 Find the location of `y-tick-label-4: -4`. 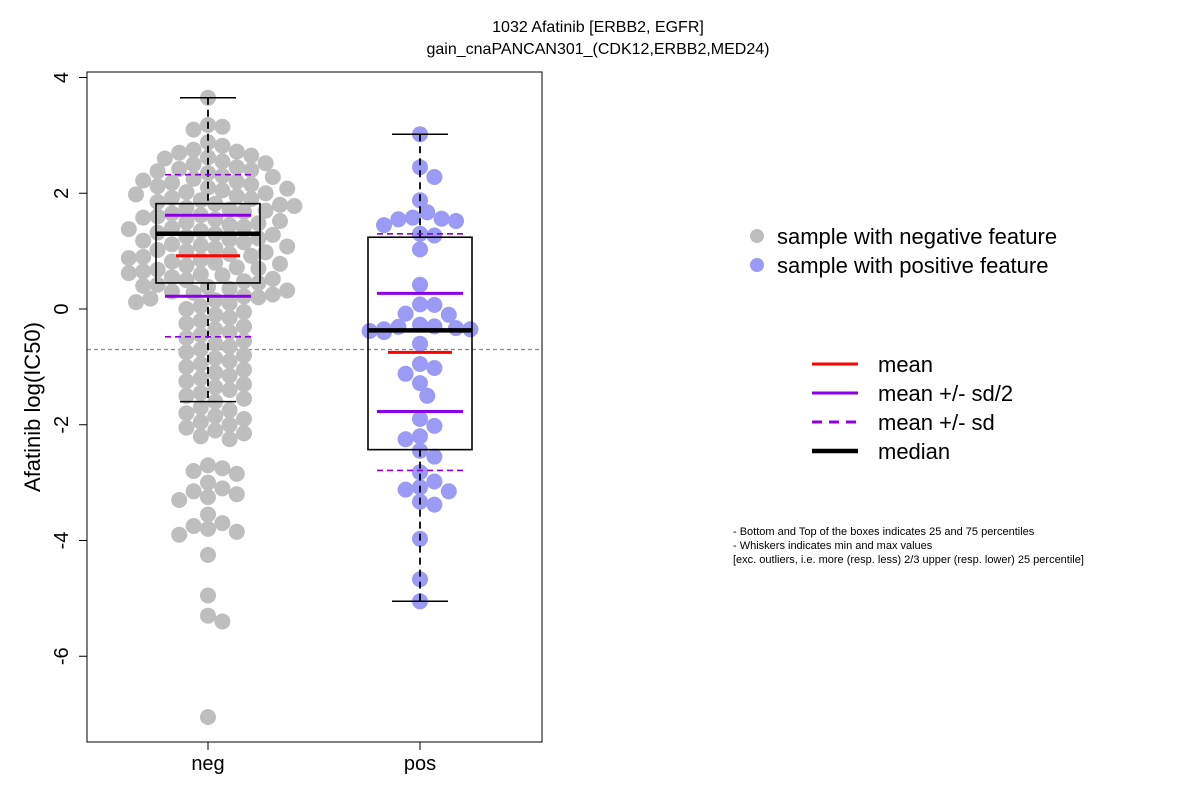

y-tick-label-4: -4 is located at coordinates (62, 541).